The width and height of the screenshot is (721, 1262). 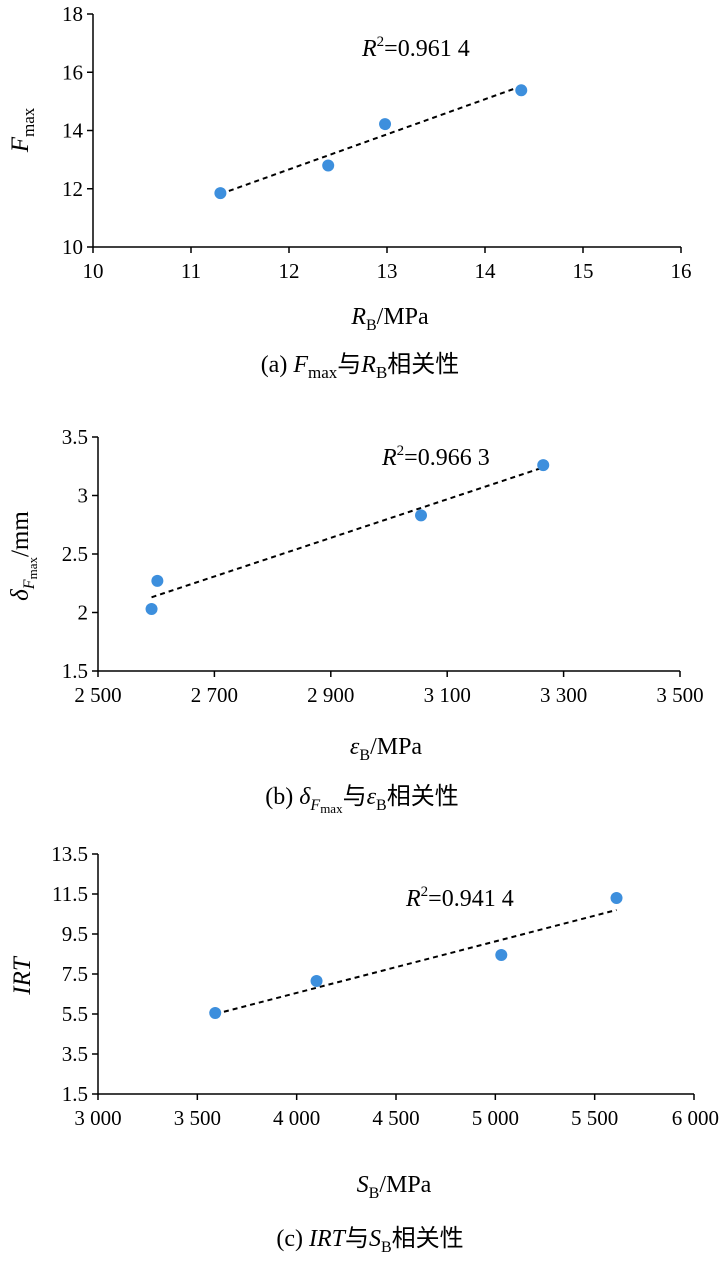 What do you see at coordinates (72, 72) in the screenshot?
I see `chart-a-ytick-label: 16` at bounding box center [72, 72].